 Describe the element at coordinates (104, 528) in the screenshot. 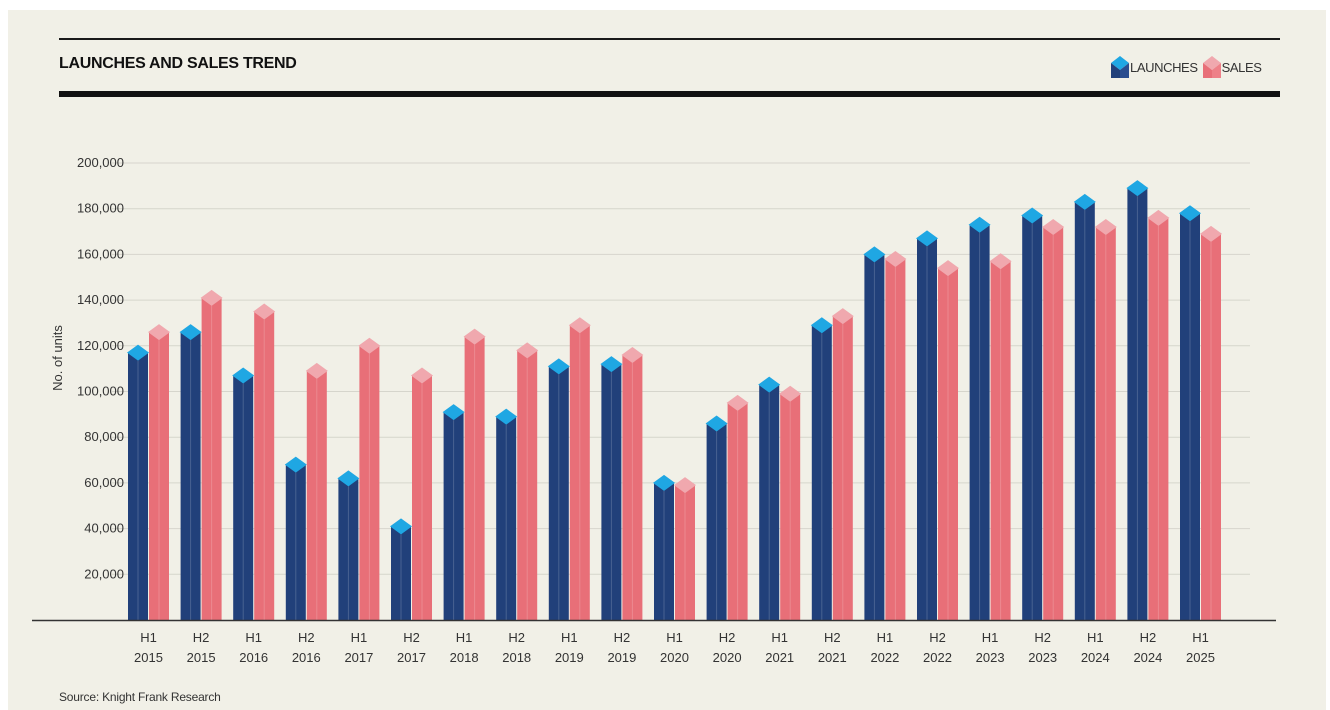

I see `y-tick-label: 40,000` at that location.